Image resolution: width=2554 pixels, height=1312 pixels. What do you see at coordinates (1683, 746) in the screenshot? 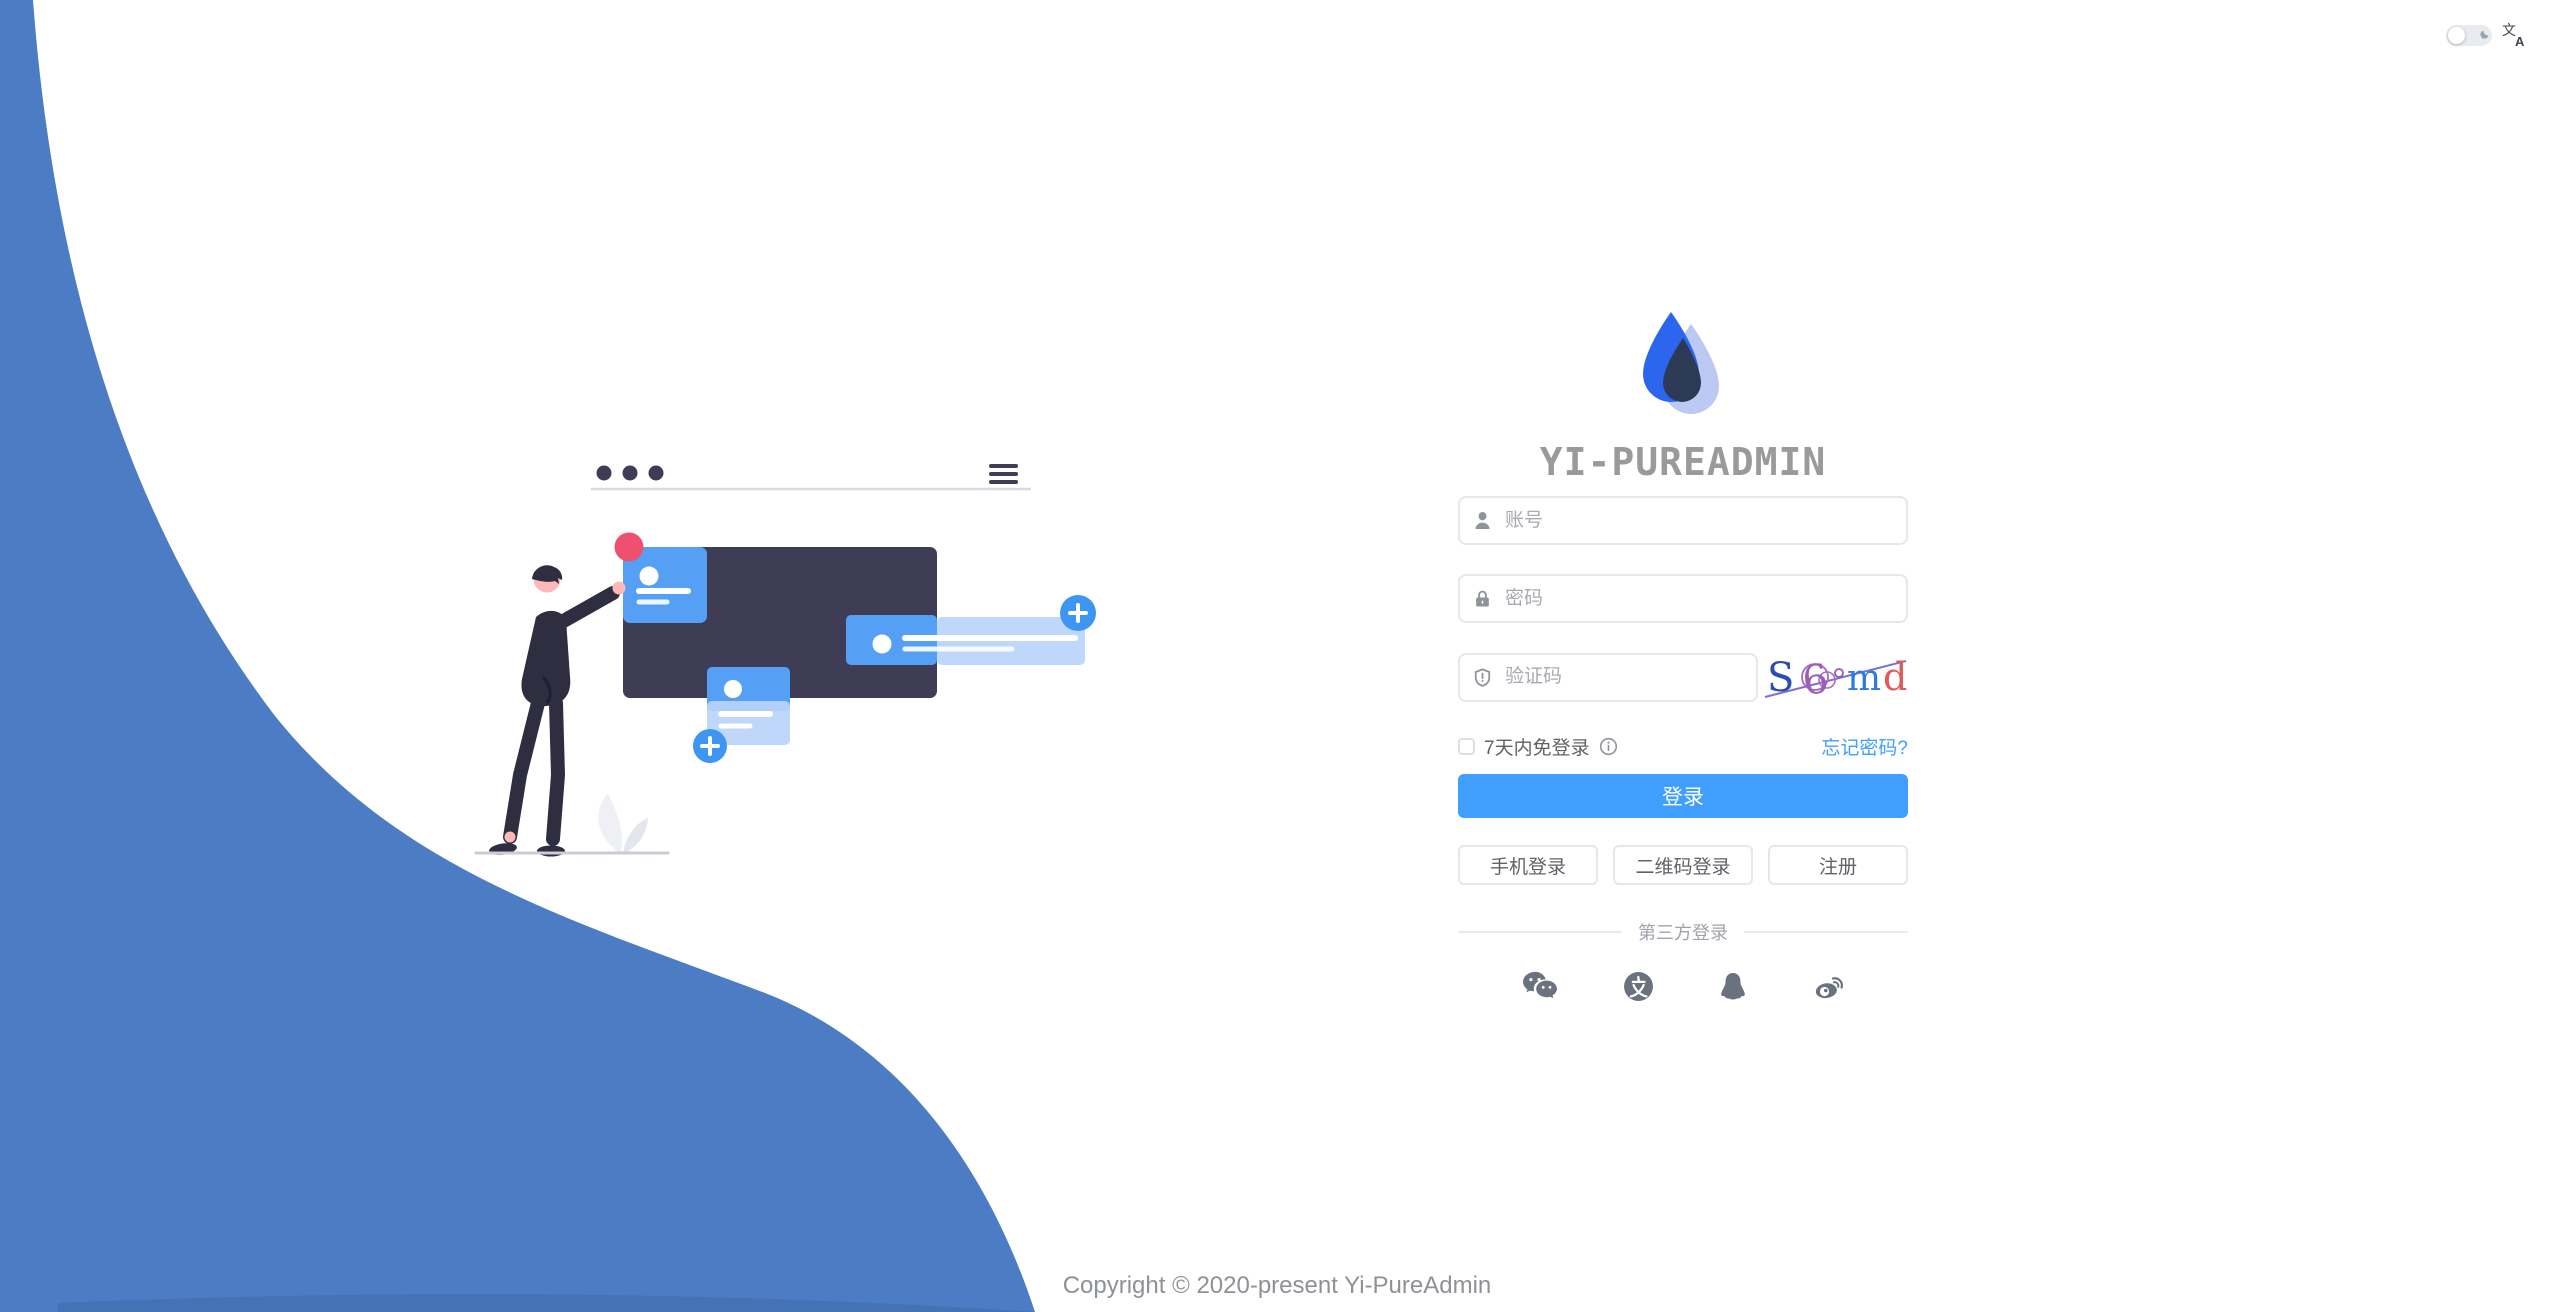
I see `remember-row: 7天内免登录 忘记密码?` at bounding box center [1683, 746].